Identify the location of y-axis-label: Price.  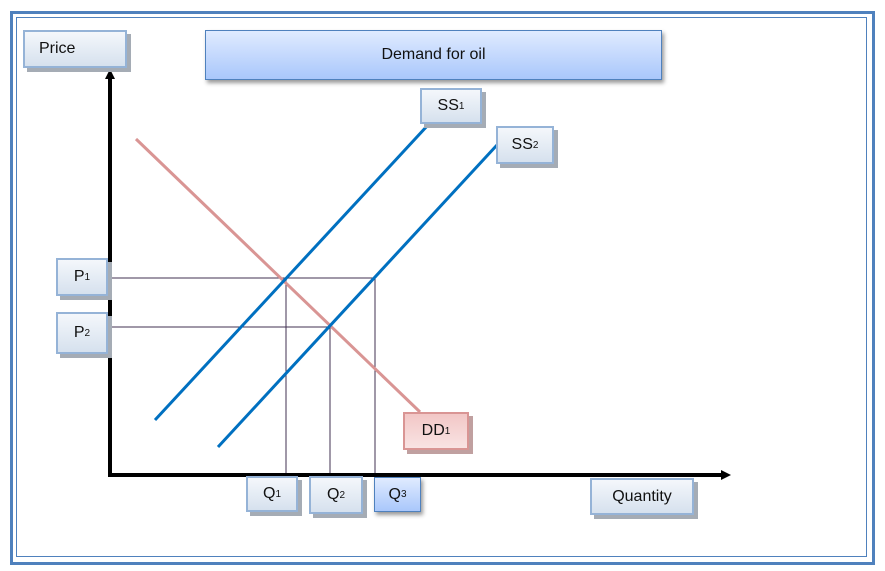
(75, 49).